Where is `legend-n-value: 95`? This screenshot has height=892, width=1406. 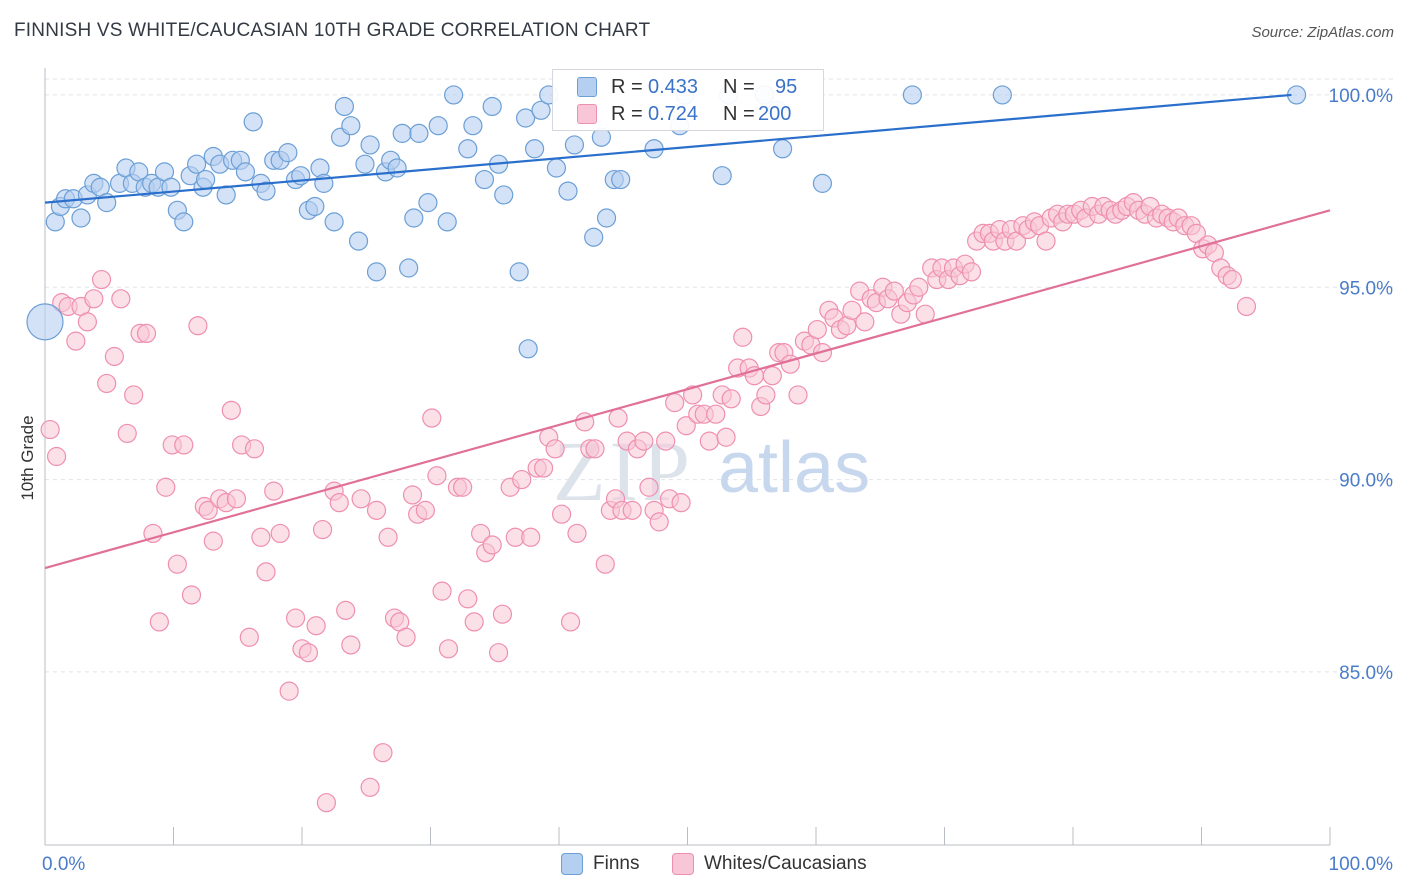 legend-n-value: 95 is located at coordinates (786, 87).